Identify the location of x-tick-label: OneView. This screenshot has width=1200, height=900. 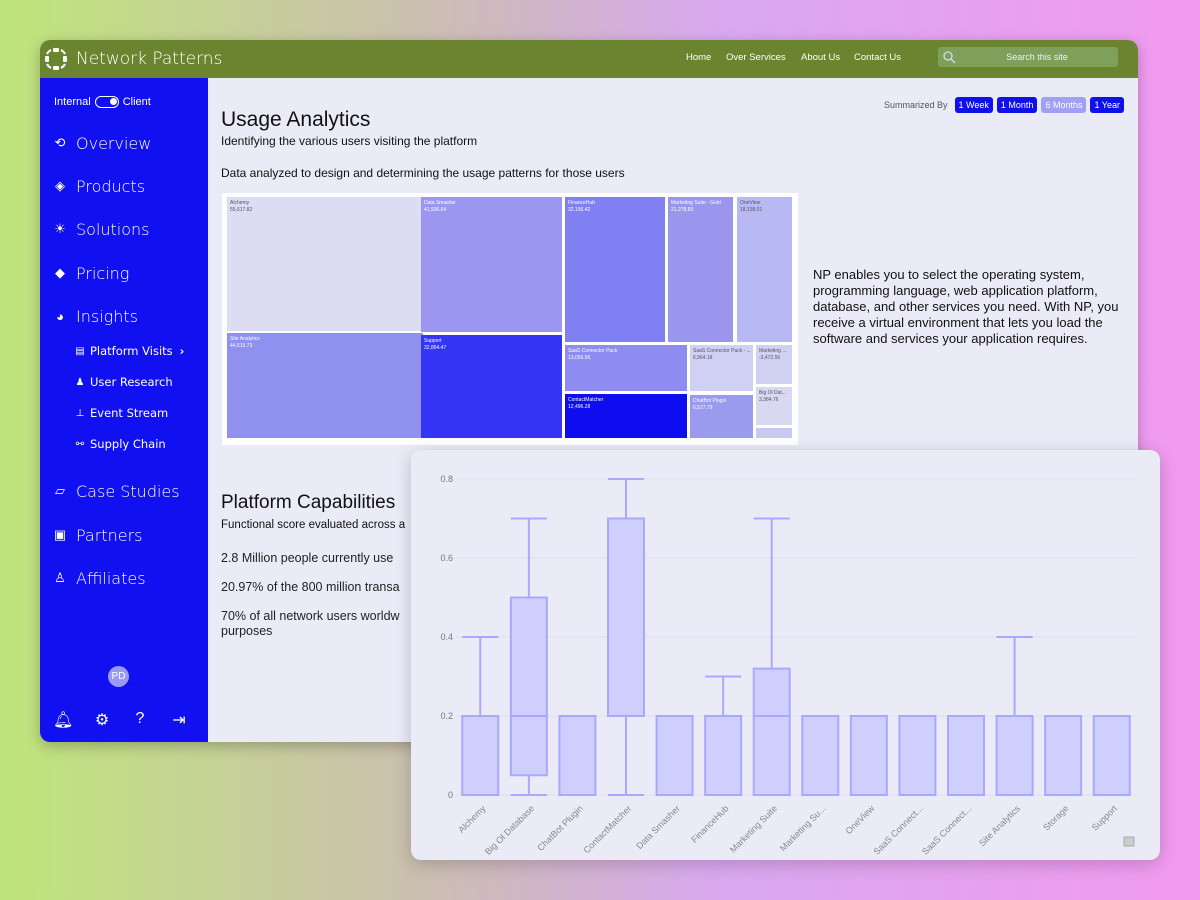
(859, 819).